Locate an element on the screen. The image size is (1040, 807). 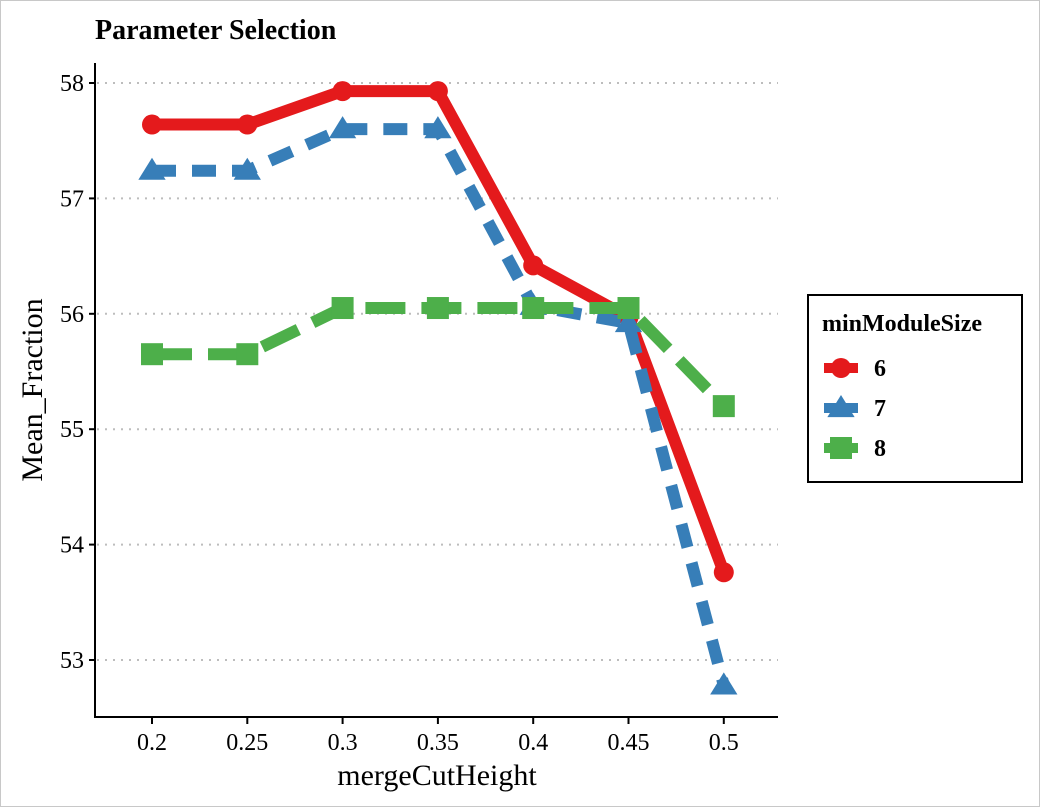
legend-item-6: 6 is located at coordinates (855, 369).